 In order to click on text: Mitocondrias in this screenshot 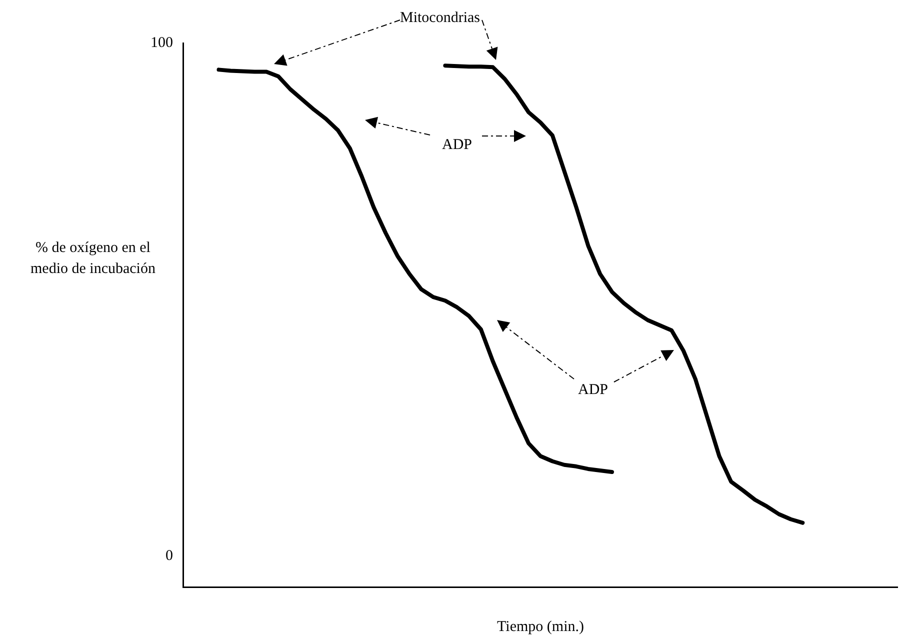, I will do `click(440, 18)`.